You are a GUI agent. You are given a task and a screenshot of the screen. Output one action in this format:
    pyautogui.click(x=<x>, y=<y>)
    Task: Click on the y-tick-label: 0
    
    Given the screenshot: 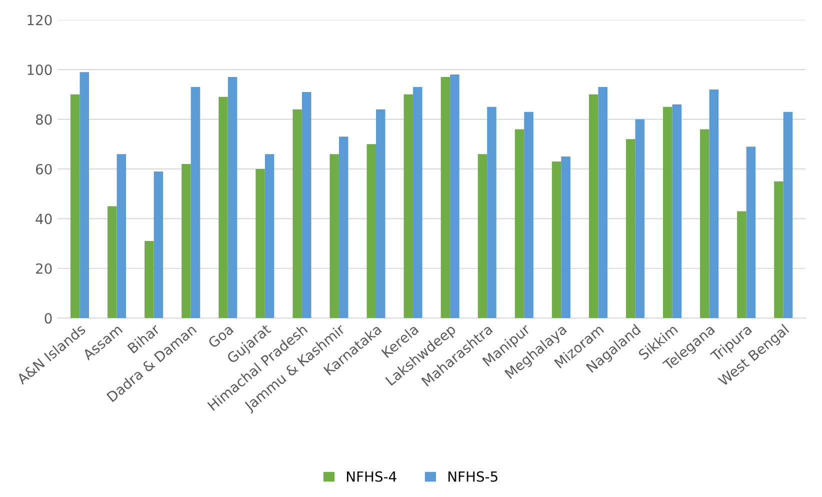 What is the action you would take?
    pyautogui.click(x=48, y=318)
    